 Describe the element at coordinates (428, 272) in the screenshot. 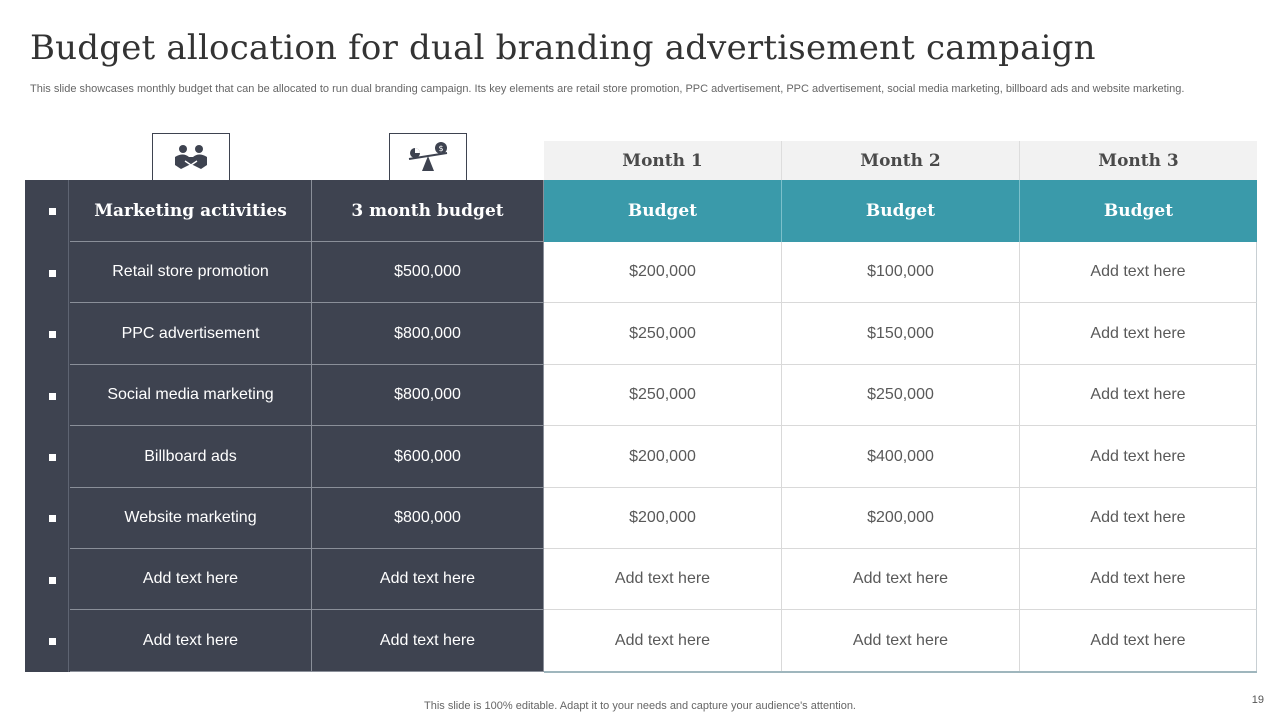

I see `table-cell-three-month-budget: $500,000` at that location.